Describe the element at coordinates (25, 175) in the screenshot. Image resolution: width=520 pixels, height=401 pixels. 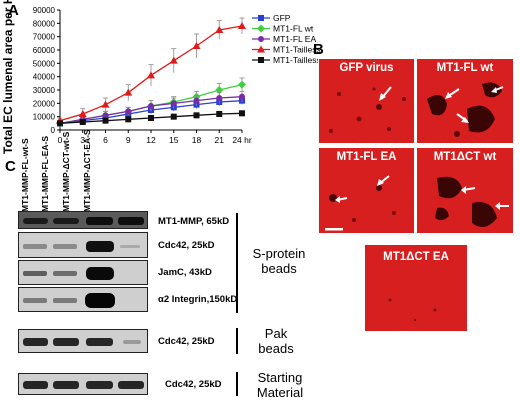
I see `lane-label-fl-wt: MT1-MMP-FL-wt-S` at that location.